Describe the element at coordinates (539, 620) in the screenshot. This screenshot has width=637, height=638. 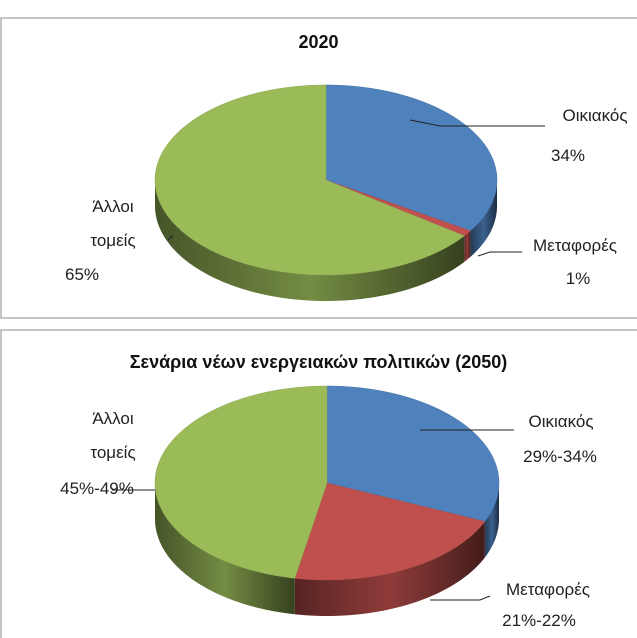
I see `value-label: 21%-22%` at that location.